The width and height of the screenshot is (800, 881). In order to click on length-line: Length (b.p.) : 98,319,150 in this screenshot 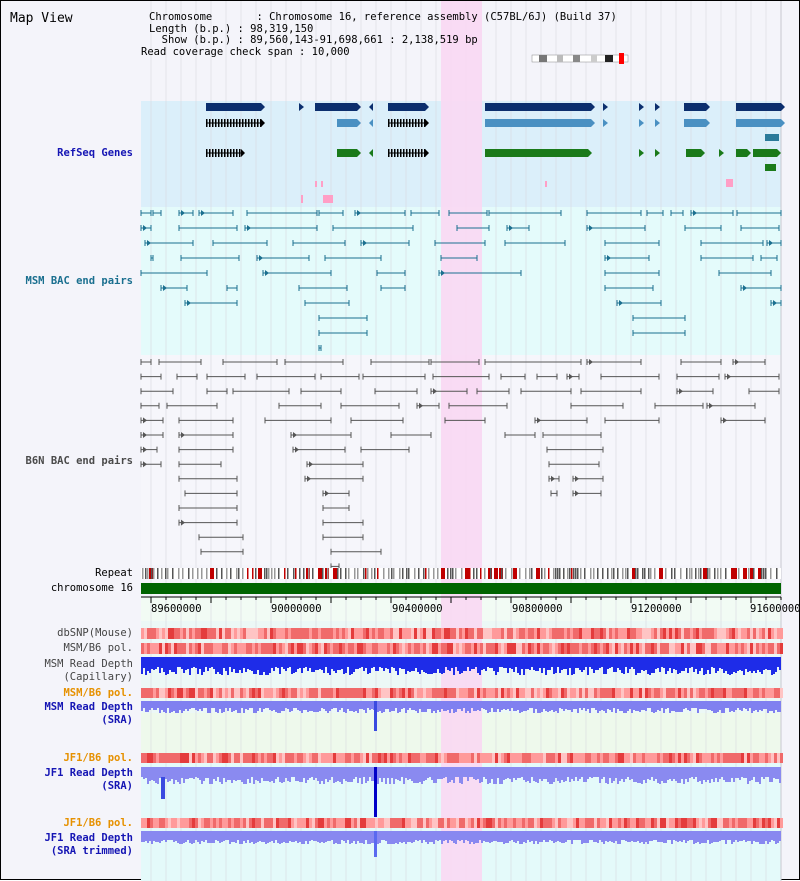, I will do `click(231, 28)`.